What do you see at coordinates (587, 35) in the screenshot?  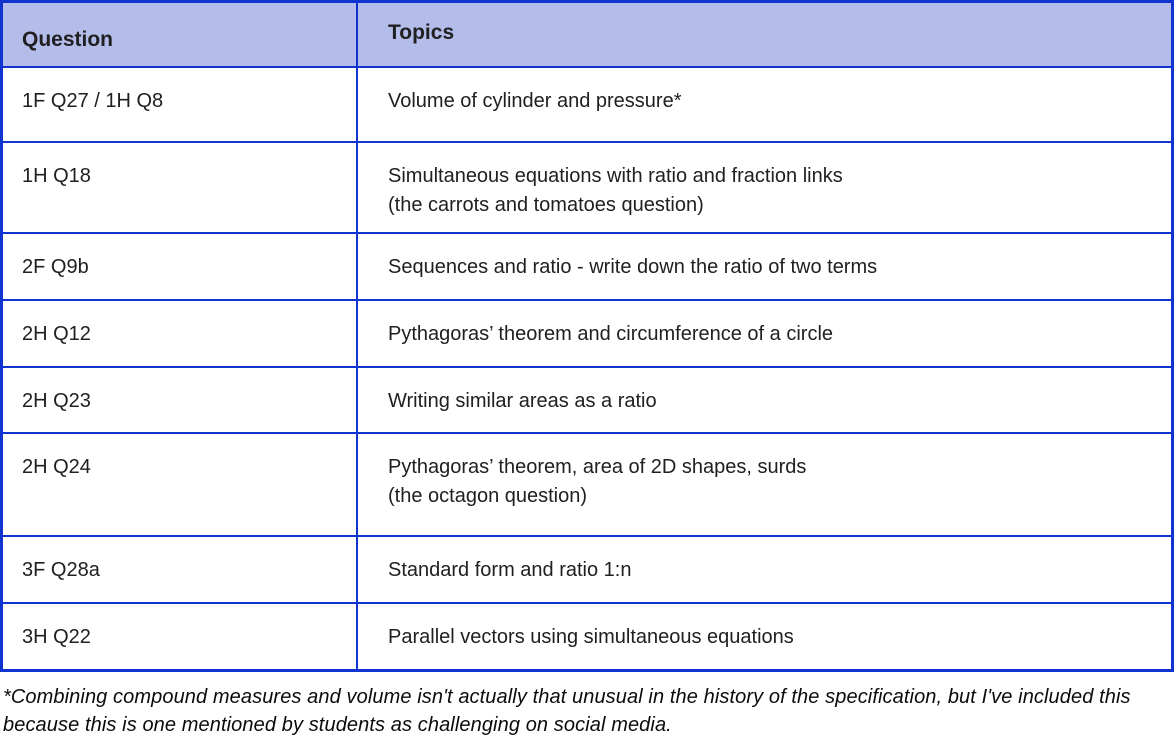 I see `table-header-row: Question Topics` at bounding box center [587, 35].